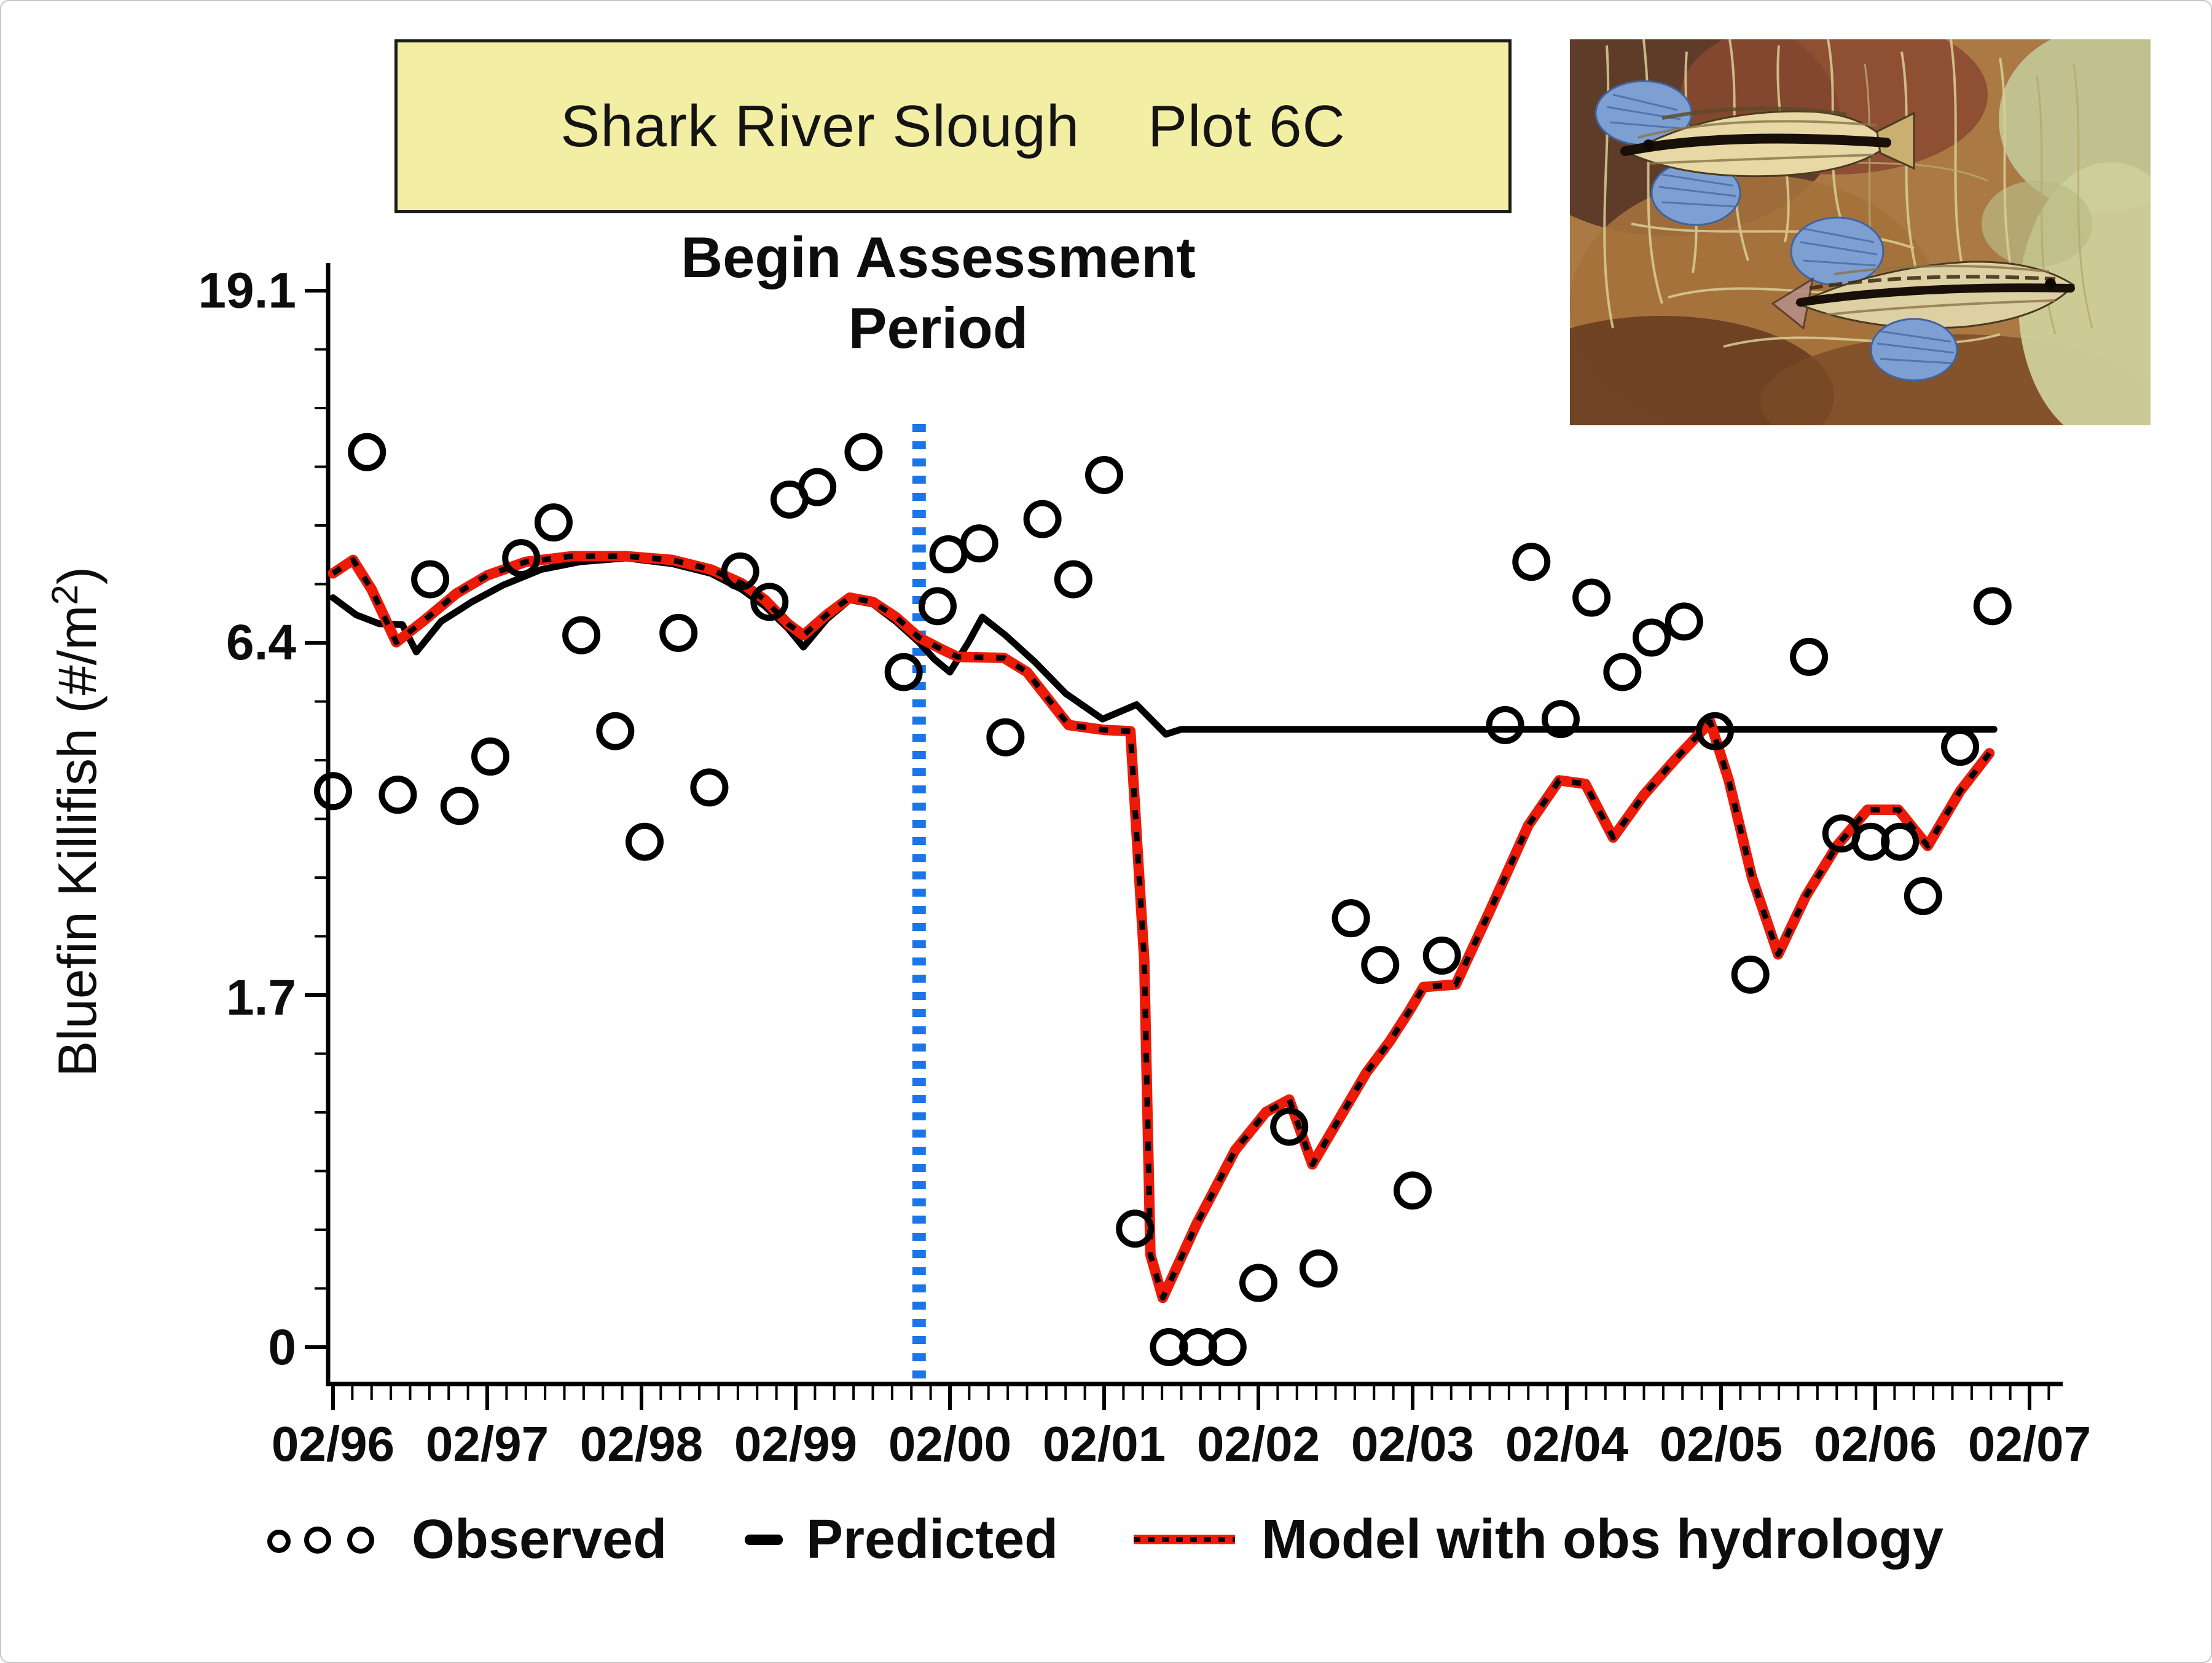 The width and height of the screenshot is (2212, 1663). What do you see at coordinates (949, 1444) in the screenshot?
I see `x-tick-label: 02/00` at bounding box center [949, 1444].